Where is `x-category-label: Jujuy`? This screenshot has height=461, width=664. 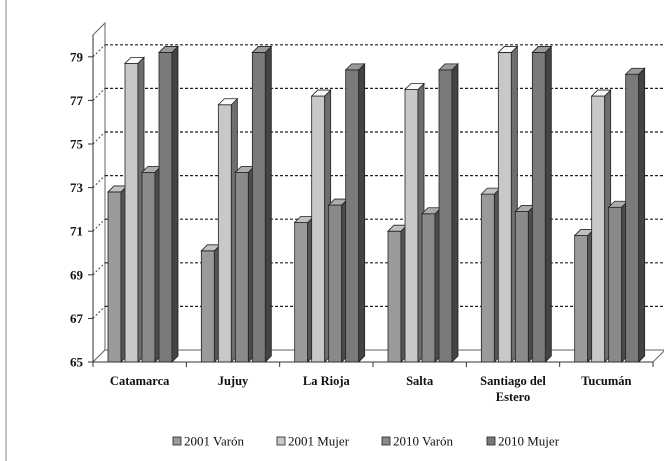
x-category-label: Jujuy is located at coordinates (233, 381).